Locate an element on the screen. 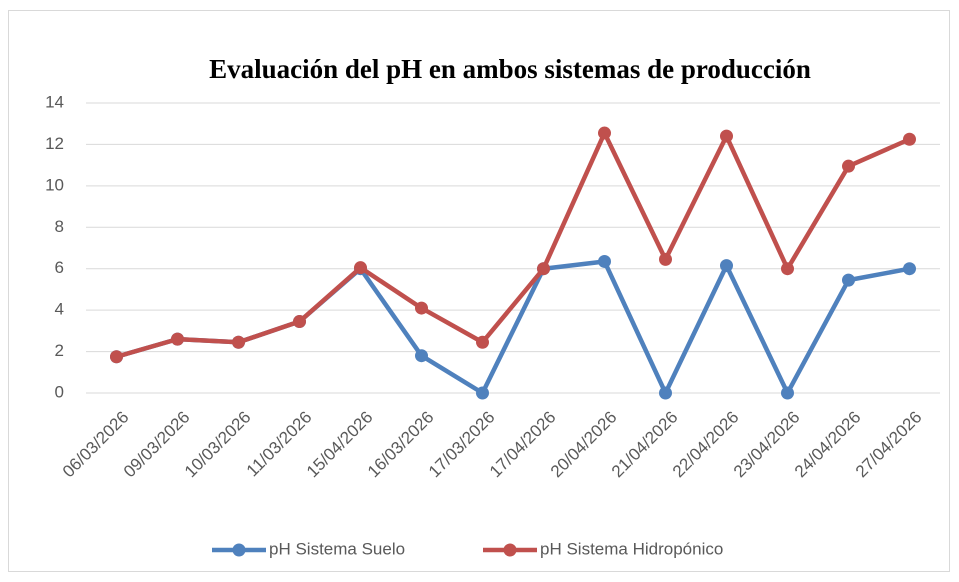 This screenshot has height=582, width=959. y-tick-label: 4 is located at coordinates (59, 309).